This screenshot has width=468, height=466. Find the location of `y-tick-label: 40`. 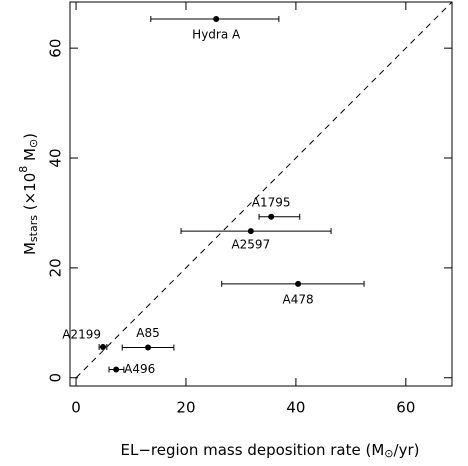

y-tick-label: 40 is located at coordinates (56, 157).